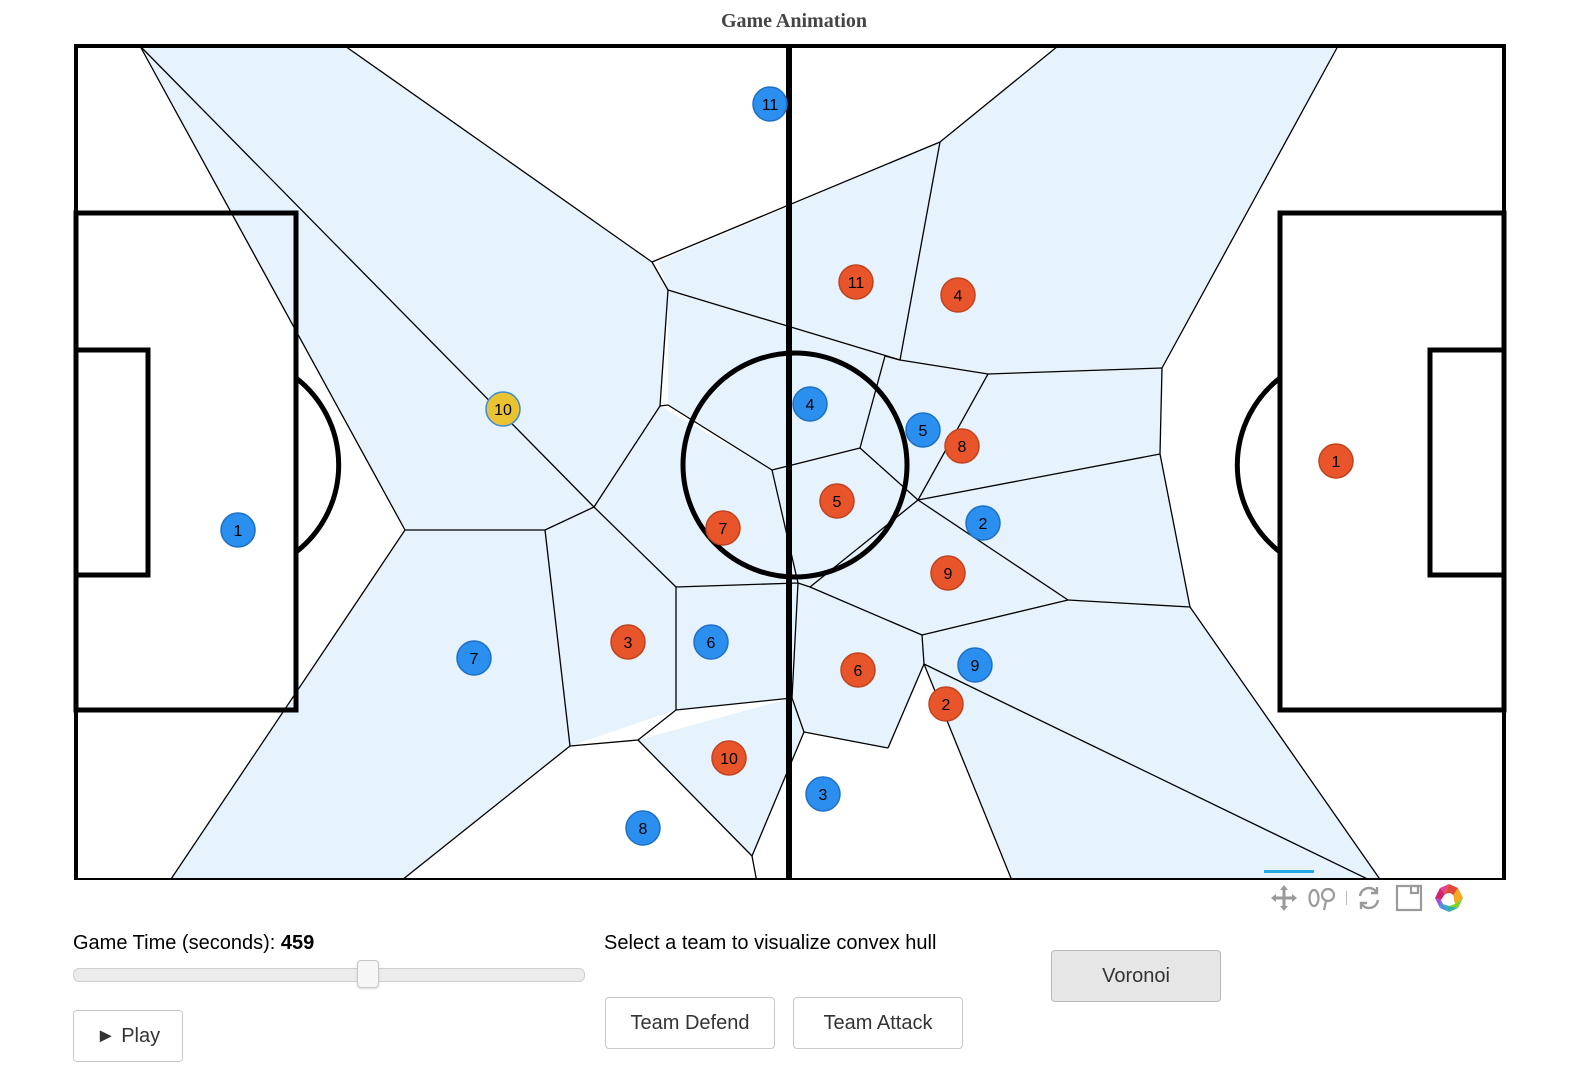  What do you see at coordinates (368, 974) in the screenshot?
I see `game-time-slider-handle` at bounding box center [368, 974].